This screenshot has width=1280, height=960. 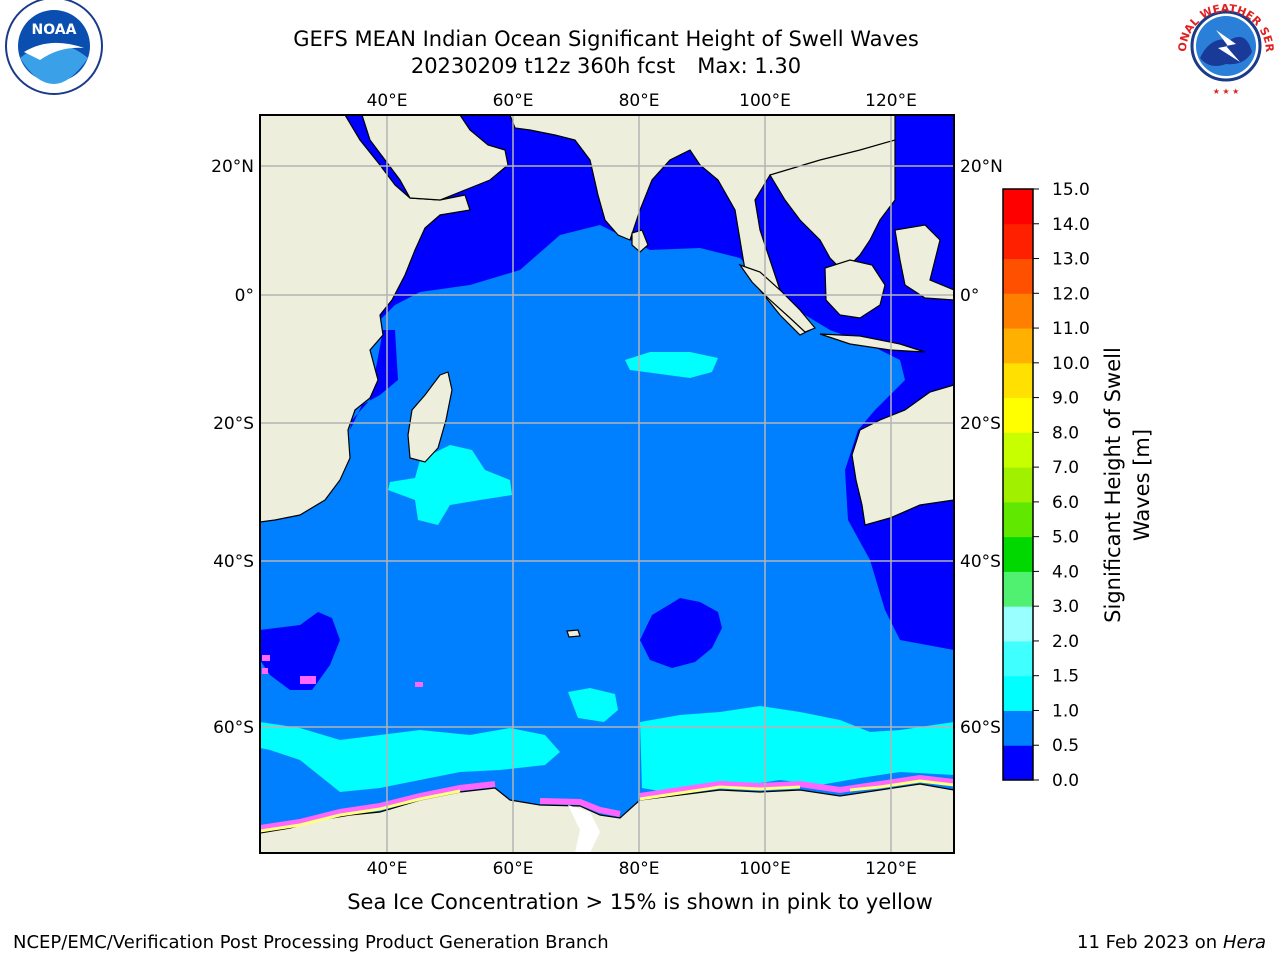 I want to click on land-sri-lanka, so click(x=640, y=241).